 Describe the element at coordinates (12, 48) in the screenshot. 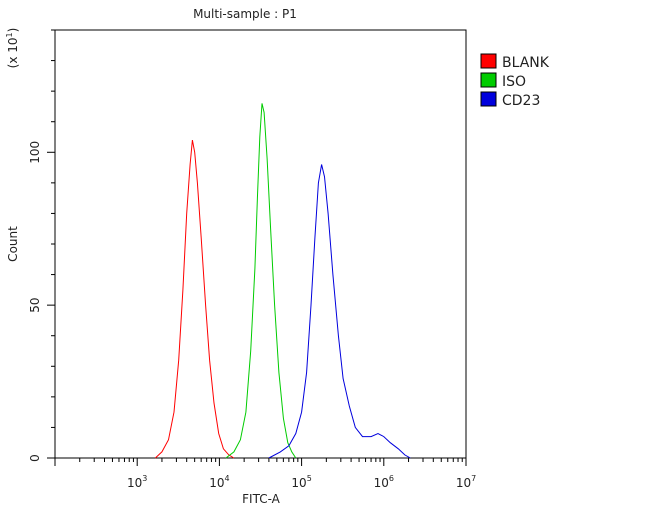

I see `y-axis-multiplier: (x 101)` at that location.